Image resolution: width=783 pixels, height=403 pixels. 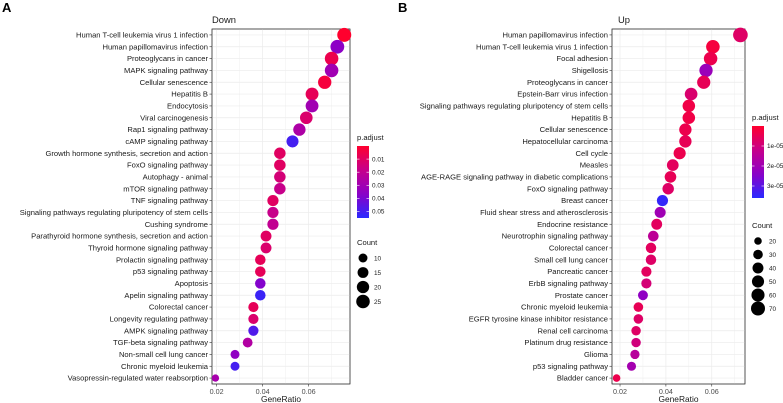 I want to click on color-legend-label: 2e-05, so click(x=775, y=166).